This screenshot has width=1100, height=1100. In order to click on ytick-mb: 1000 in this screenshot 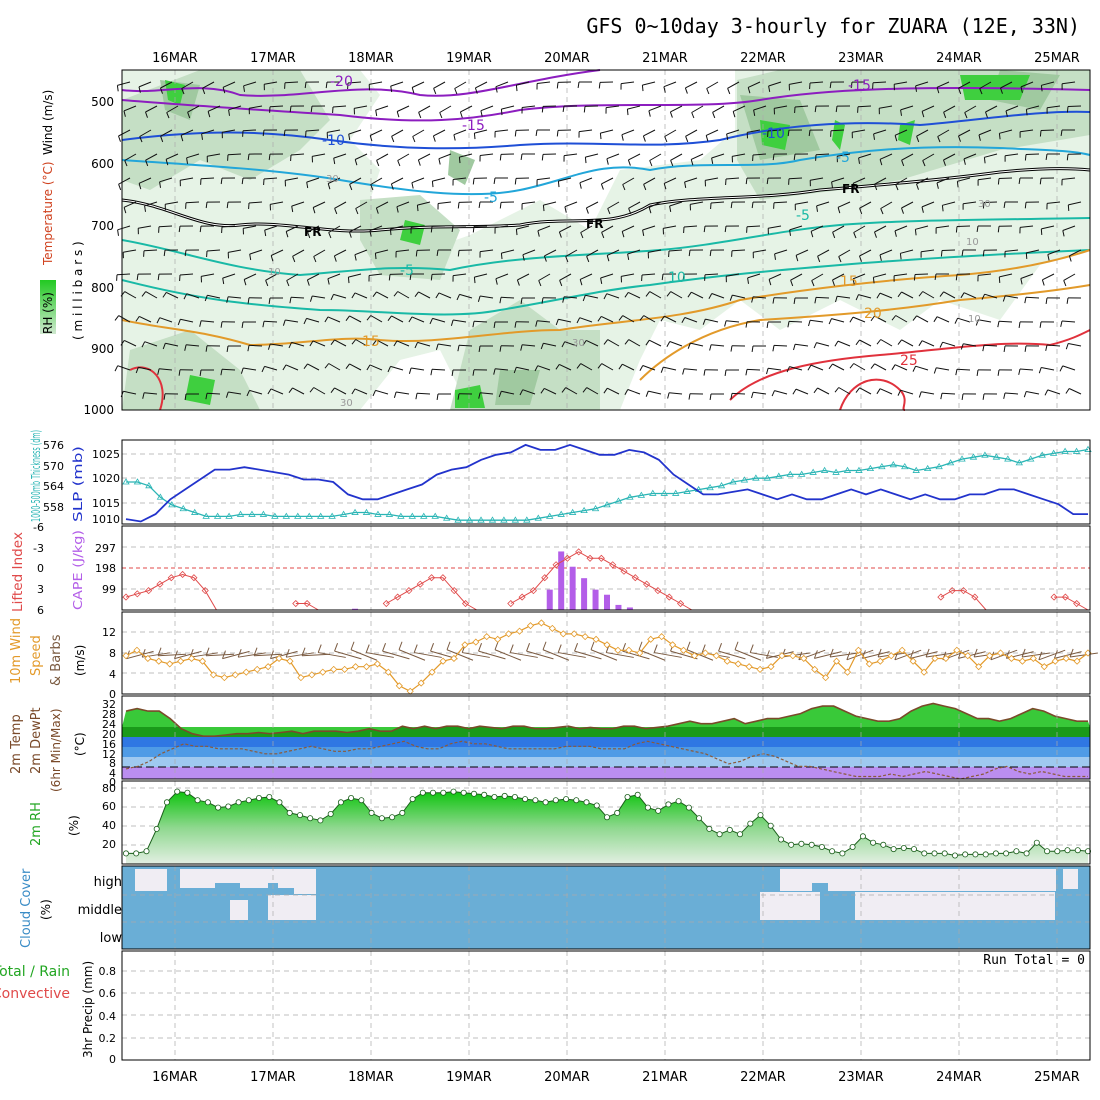, I will do `click(98, 410)`.